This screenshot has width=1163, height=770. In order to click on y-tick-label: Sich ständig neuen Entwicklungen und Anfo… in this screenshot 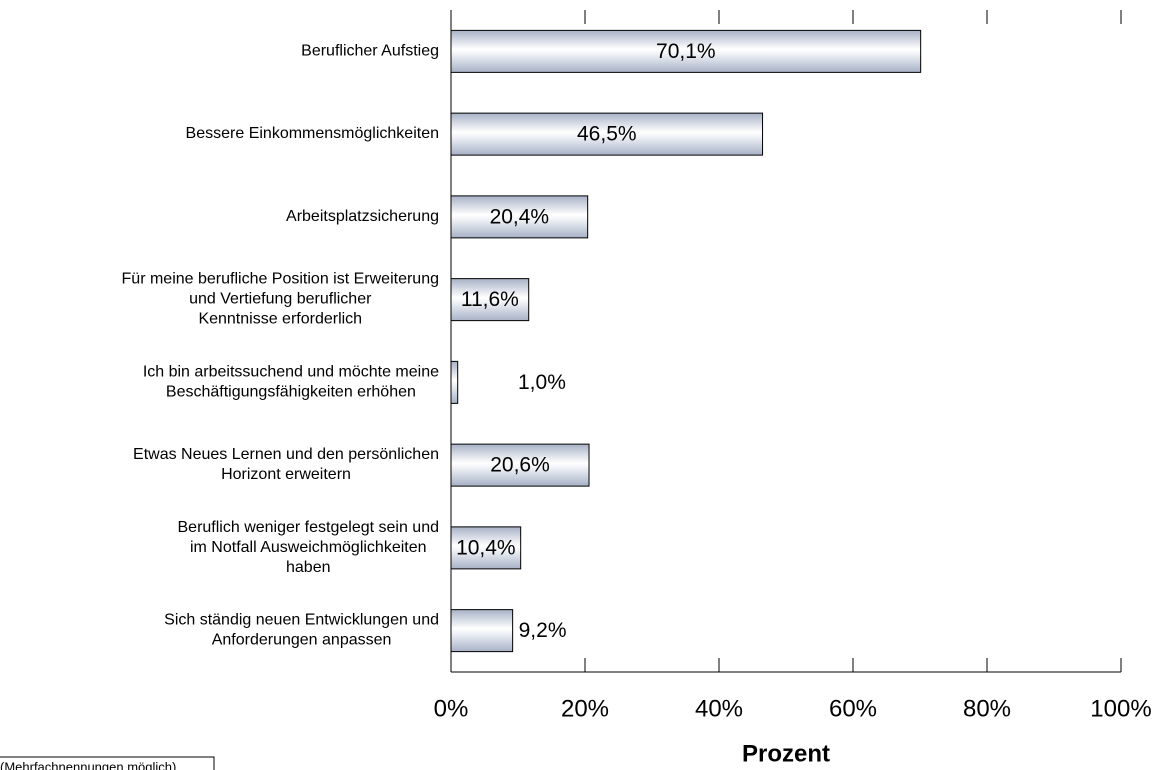, I will do `click(301, 630)`.